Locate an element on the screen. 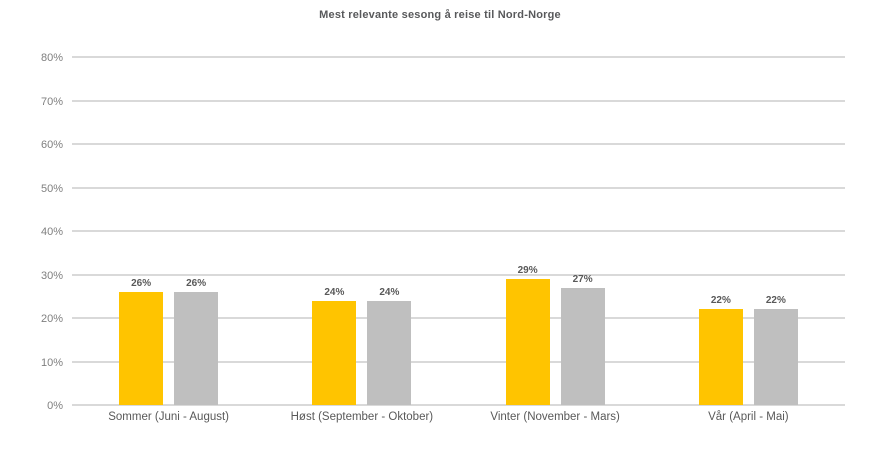 The height and width of the screenshot is (454, 880). x-axis-category-label: Sommer (Juni - August) is located at coordinates (169, 417).